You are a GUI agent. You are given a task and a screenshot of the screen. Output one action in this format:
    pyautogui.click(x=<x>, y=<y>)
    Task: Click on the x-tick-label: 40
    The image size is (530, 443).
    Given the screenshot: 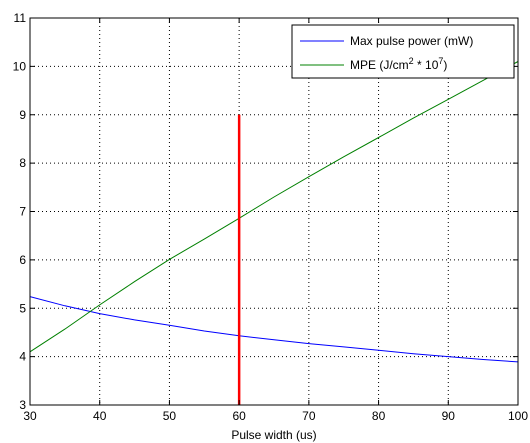 What is the action you would take?
    pyautogui.click(x=100, y=416)
    